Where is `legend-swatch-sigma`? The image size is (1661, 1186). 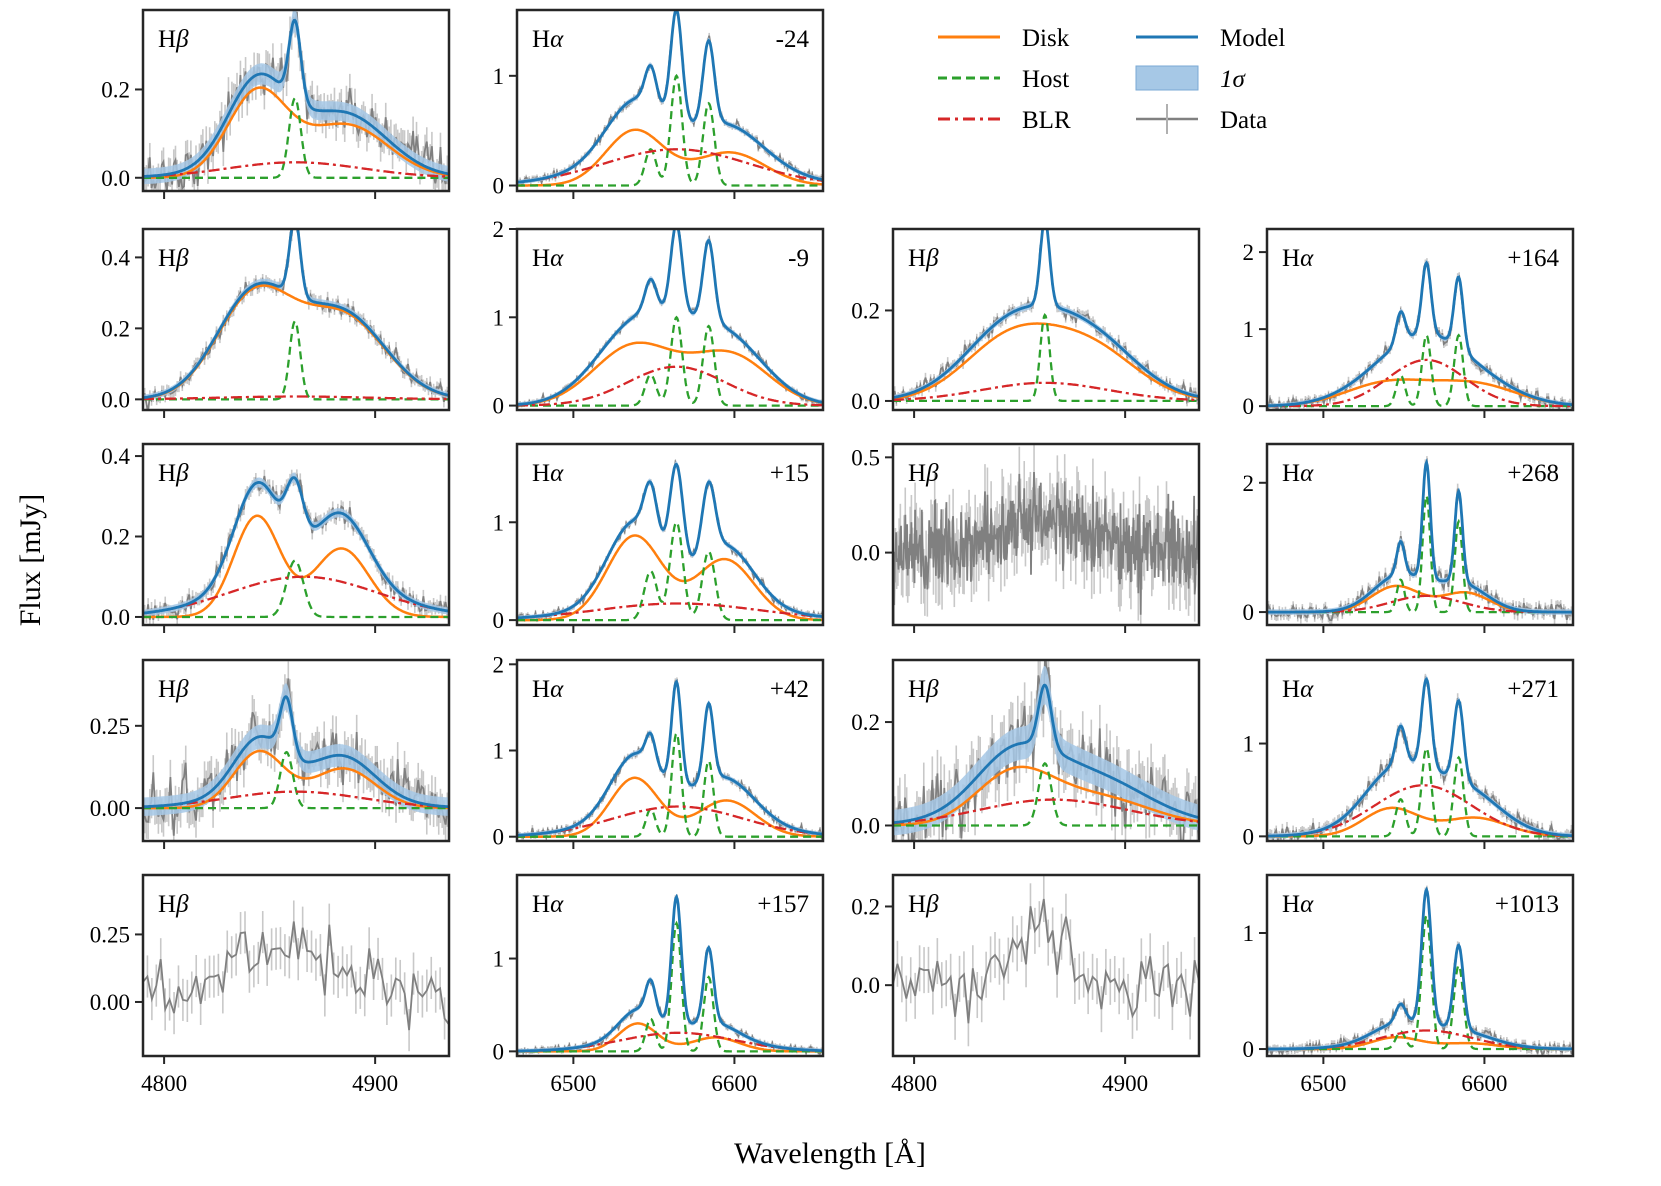 legend-swatch-sigma is located at coordinates (1167, 78).